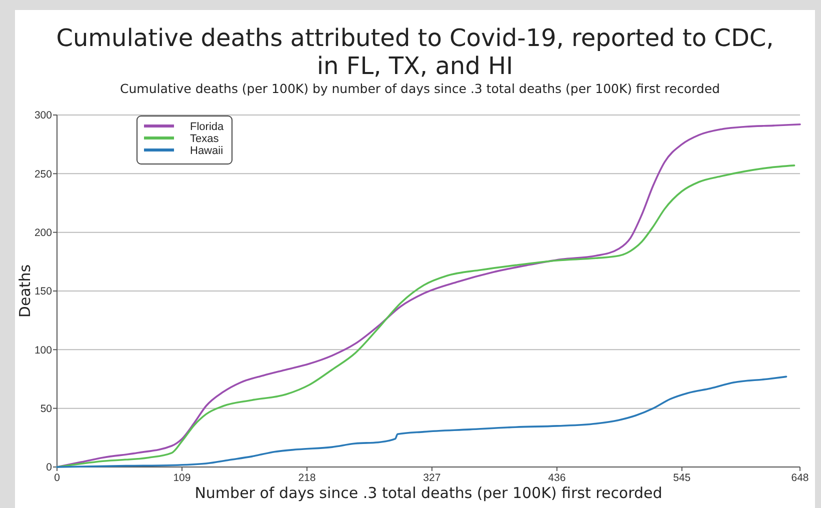 Image resolution: width=821 pixels, height=508 pixels. Describe the element at coordinates (49, 468) in the screenshot. I see `y-tick-label: 0` at that location.